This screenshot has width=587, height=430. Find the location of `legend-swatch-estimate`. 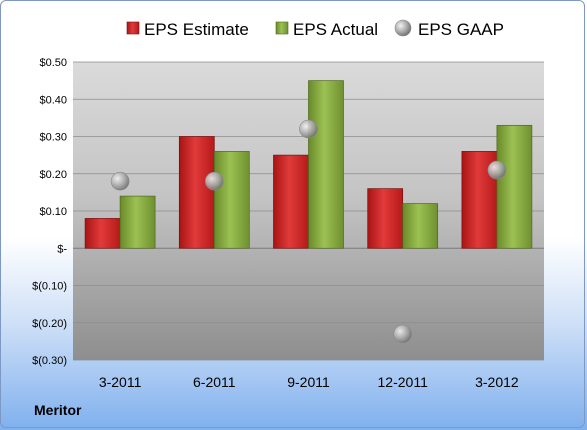

legend-swatch-estimate is located at coordinates (133, 28).